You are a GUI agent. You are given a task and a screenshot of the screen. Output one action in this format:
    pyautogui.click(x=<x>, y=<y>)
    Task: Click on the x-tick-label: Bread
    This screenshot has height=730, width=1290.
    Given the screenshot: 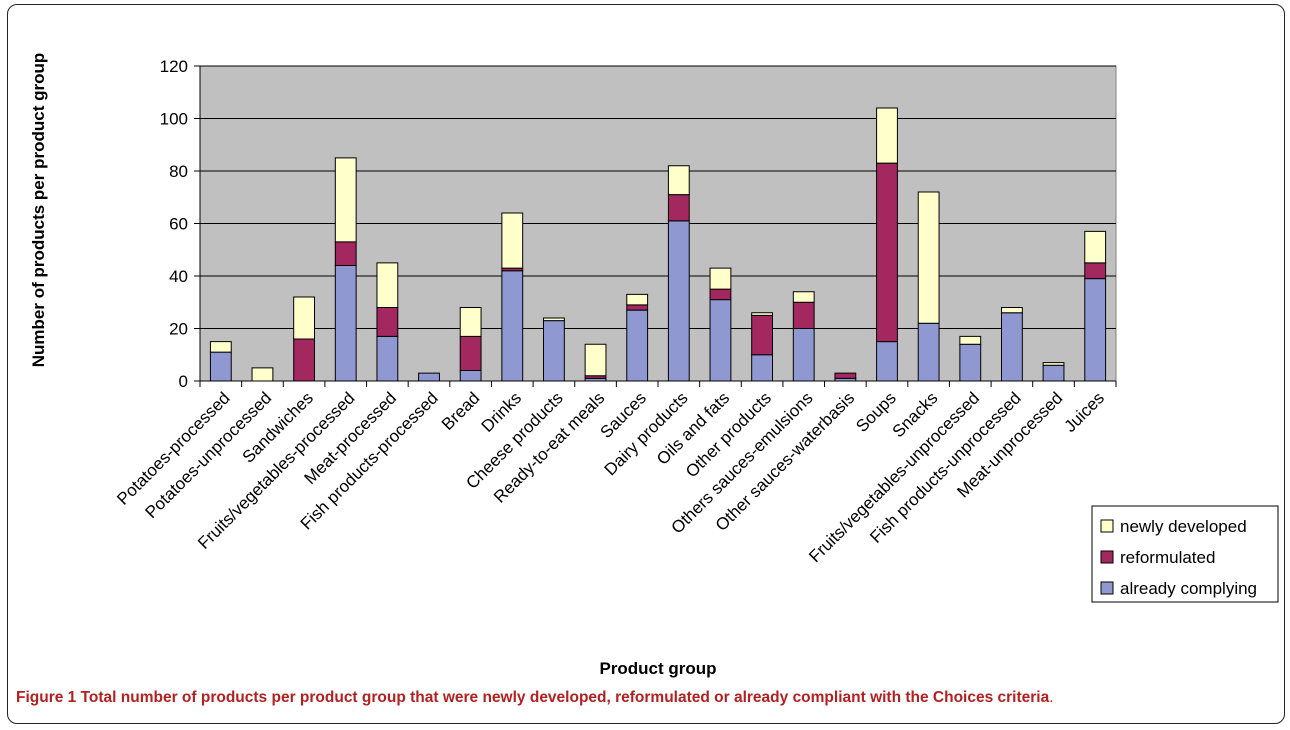 What is the action you would take?
    pyautogui.click(x=461, y=411)
    